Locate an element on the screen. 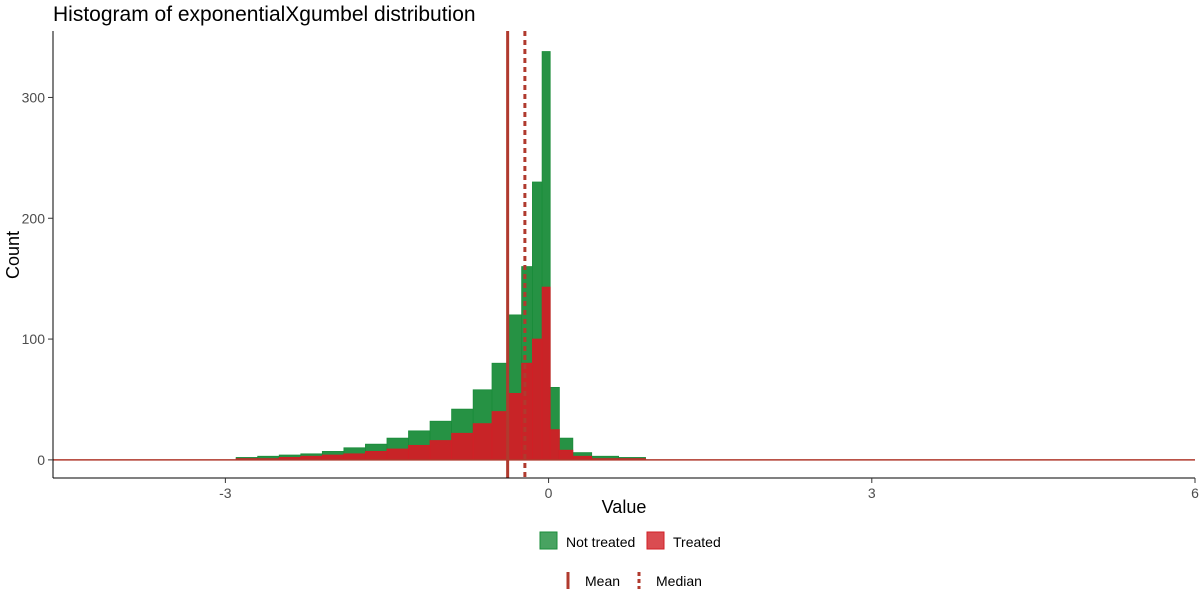 The image size is (1200, 600). y-tick-label: 300 is located at coordinates (34, 97).